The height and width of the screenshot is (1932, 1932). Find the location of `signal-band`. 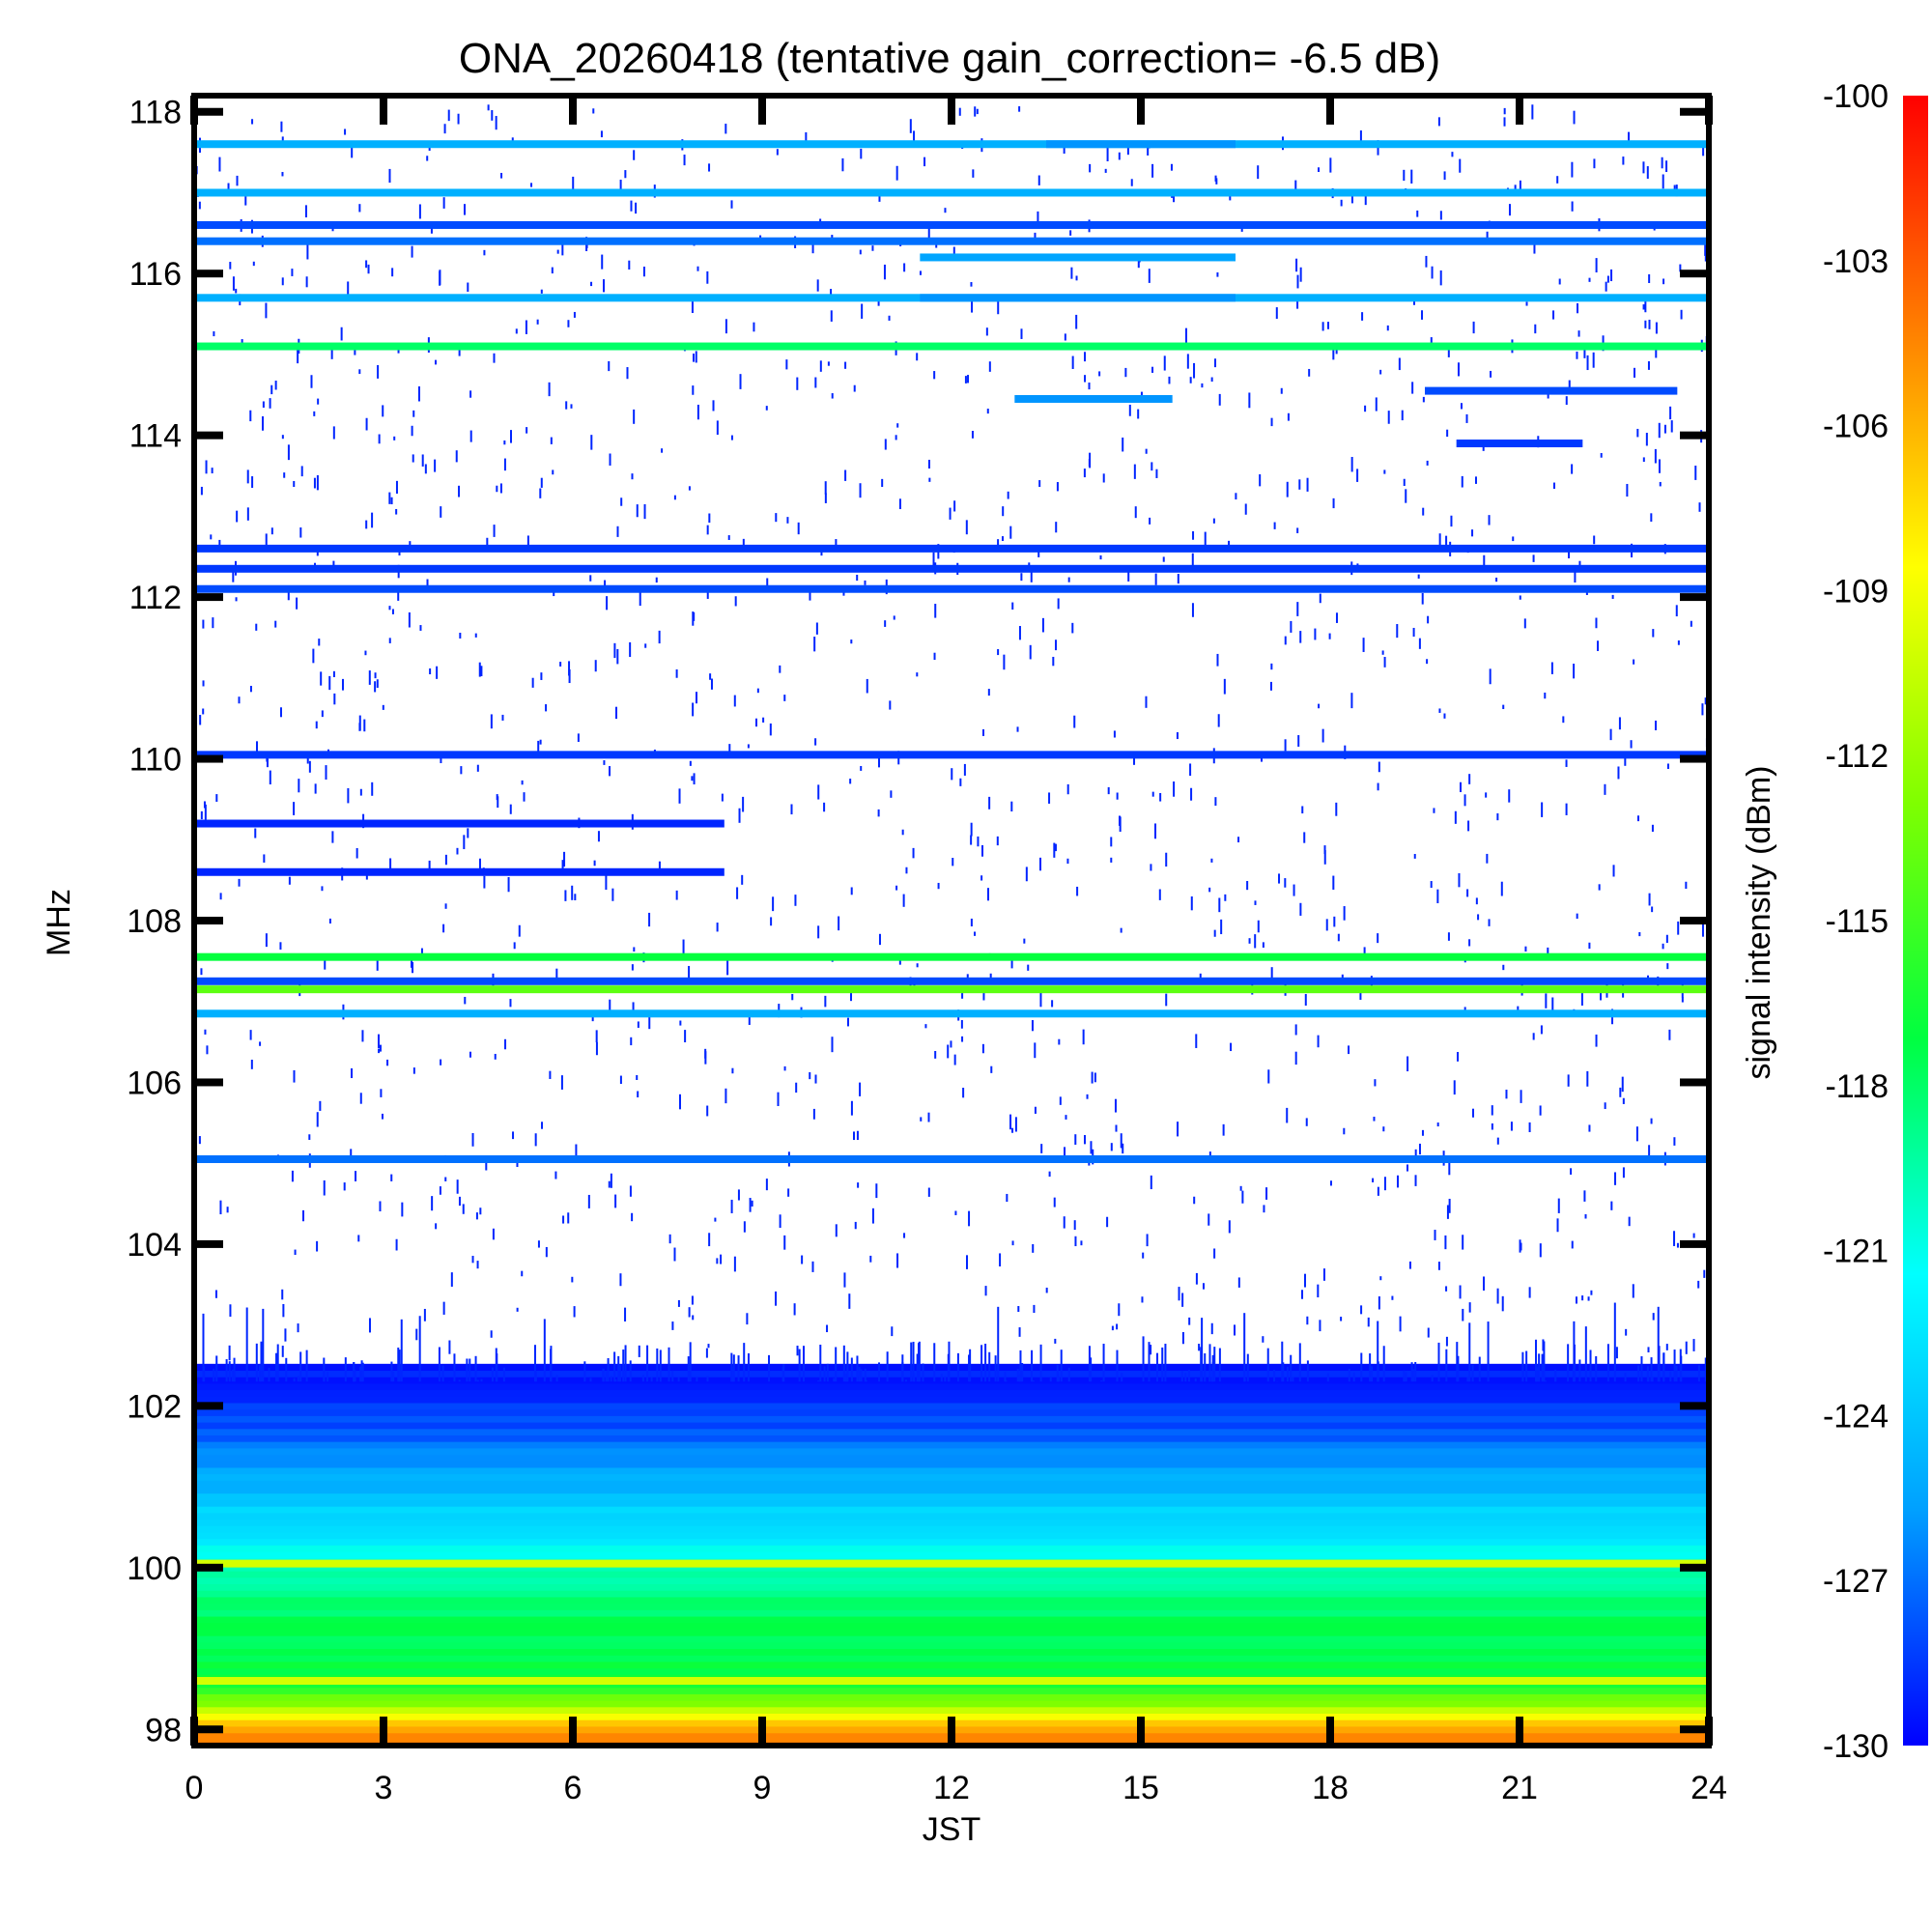

signal-band is located at coordinates (951, 981).